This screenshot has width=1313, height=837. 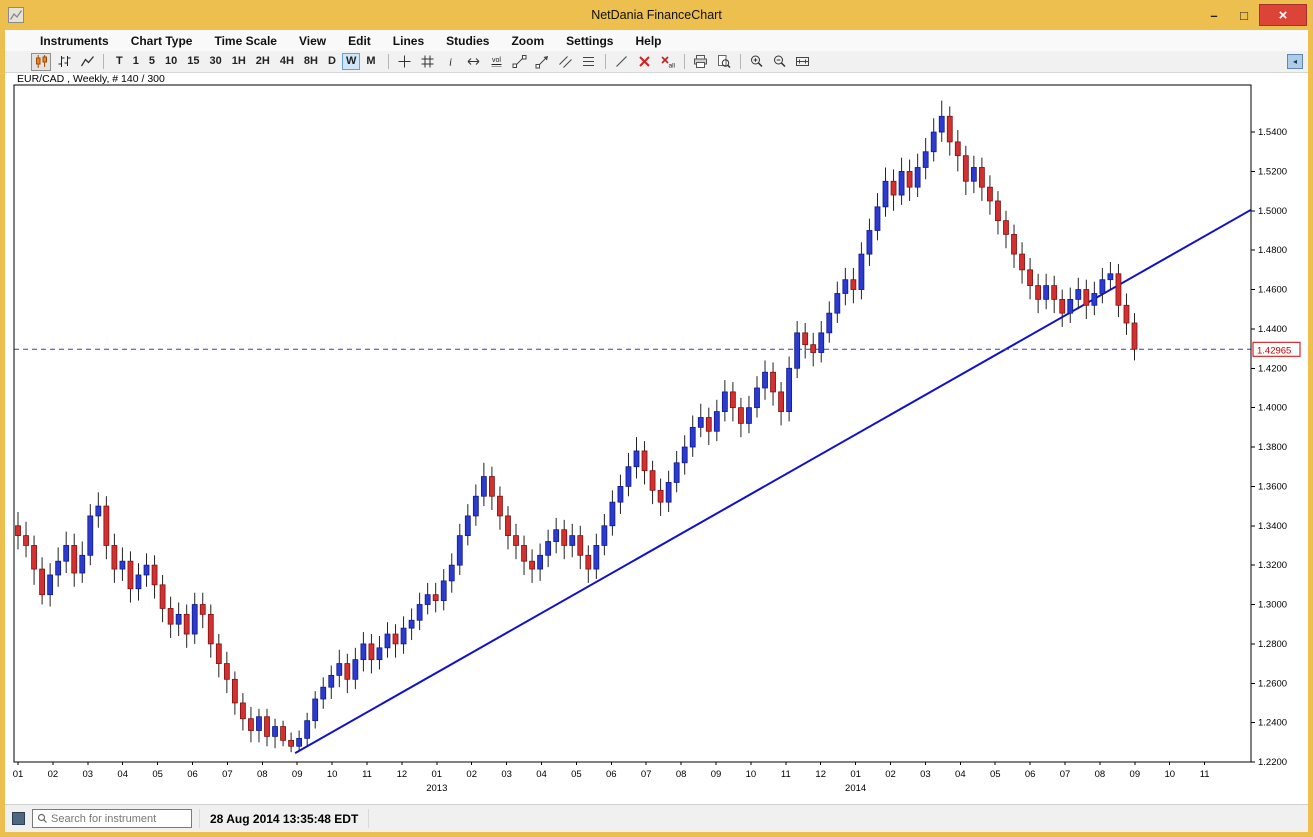 What do you see at coordinates (780, 62) in the screenshot?
I see `zoom-out-button` at bounding box center [780, 62].